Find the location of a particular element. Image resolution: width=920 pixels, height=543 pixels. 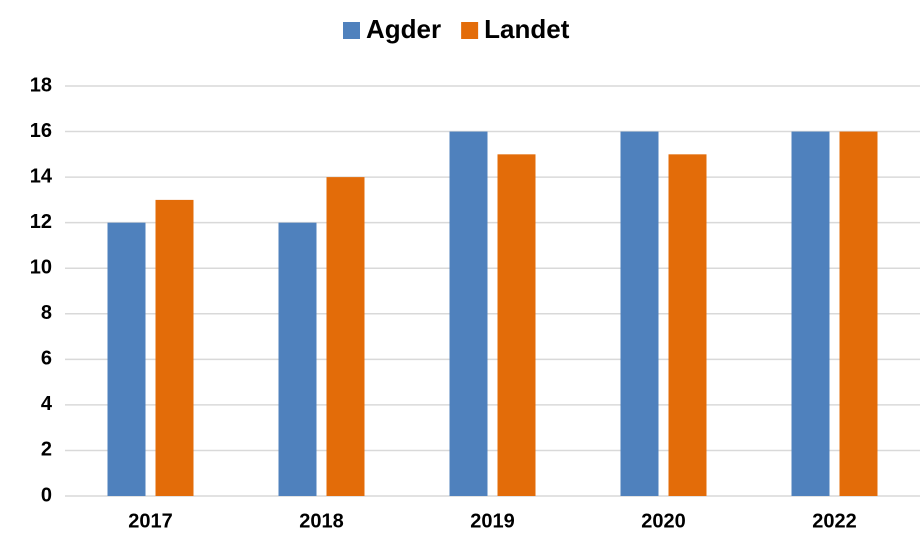

y-tick-label: 8 is located at coordinates (46, 313).